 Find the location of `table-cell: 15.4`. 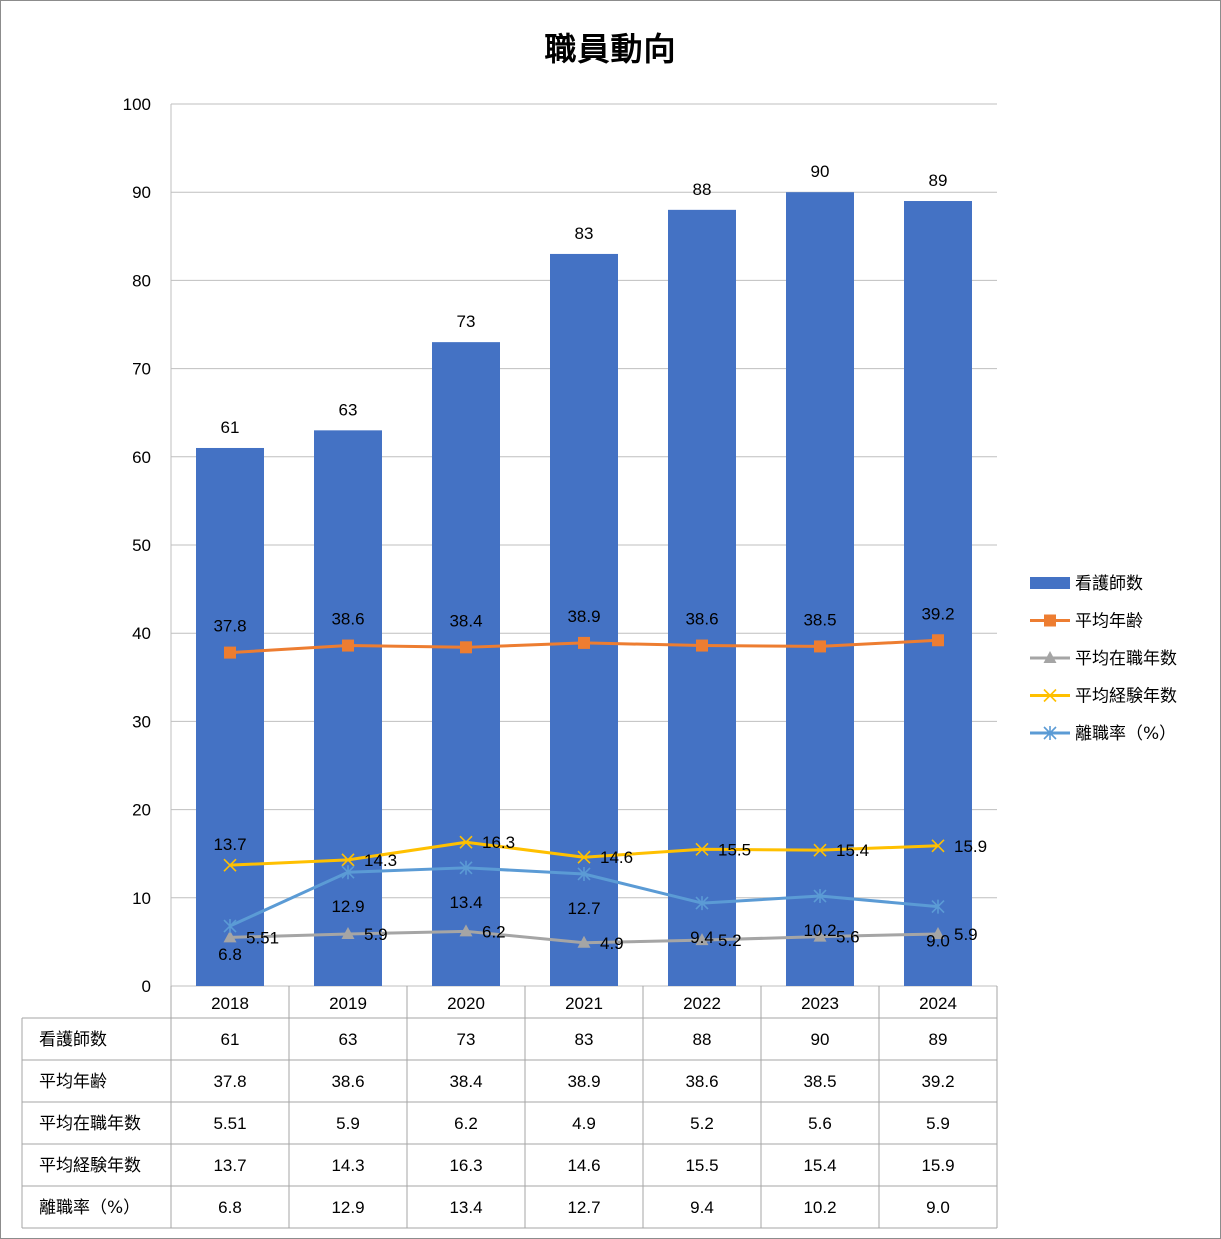

table-cell: 15.4 is located at coordinates (819, 1165).